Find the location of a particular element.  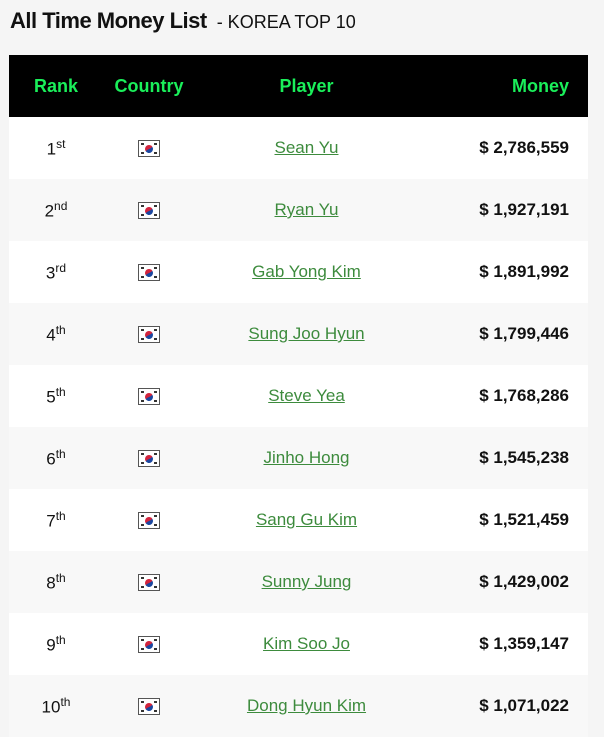

title-text: All Time Money List is located at coordinates (108, 20).